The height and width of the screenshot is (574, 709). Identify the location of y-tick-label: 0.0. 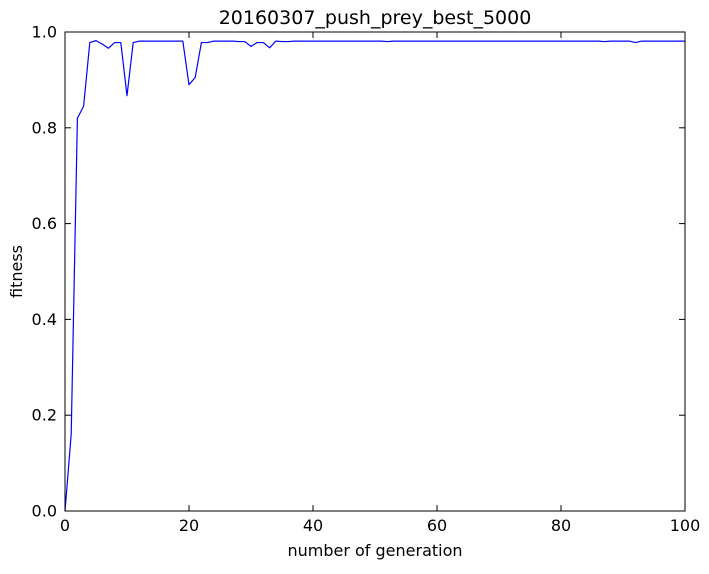
(44, 511).